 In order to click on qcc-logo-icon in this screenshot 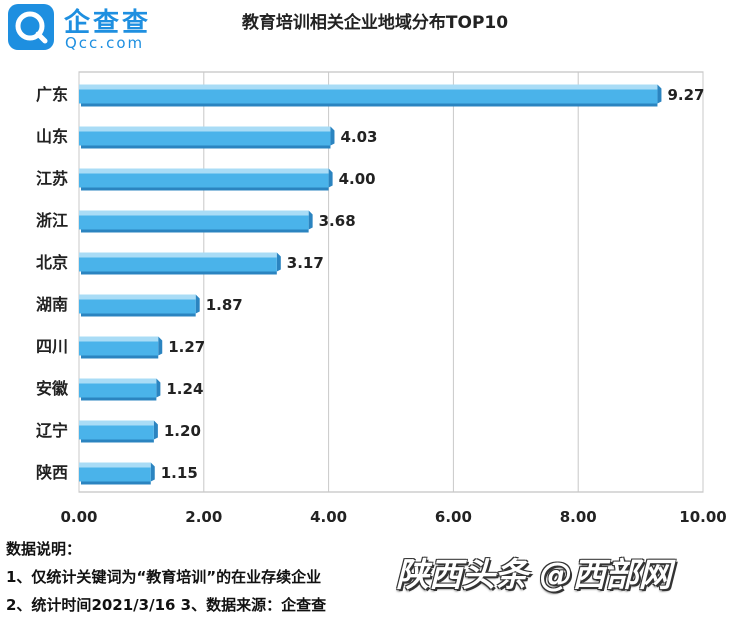, I will do `click(31, 27)`.